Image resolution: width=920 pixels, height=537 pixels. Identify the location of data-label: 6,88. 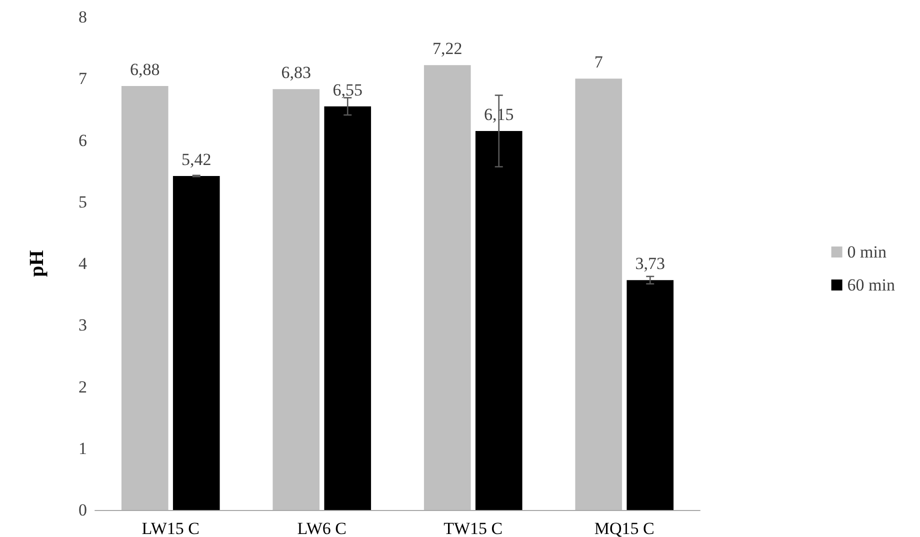
(145, 70).